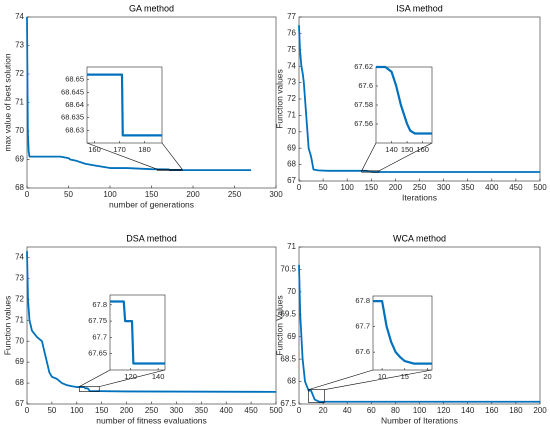  I want to click on x-tick-label: 350, so click(202, 410).